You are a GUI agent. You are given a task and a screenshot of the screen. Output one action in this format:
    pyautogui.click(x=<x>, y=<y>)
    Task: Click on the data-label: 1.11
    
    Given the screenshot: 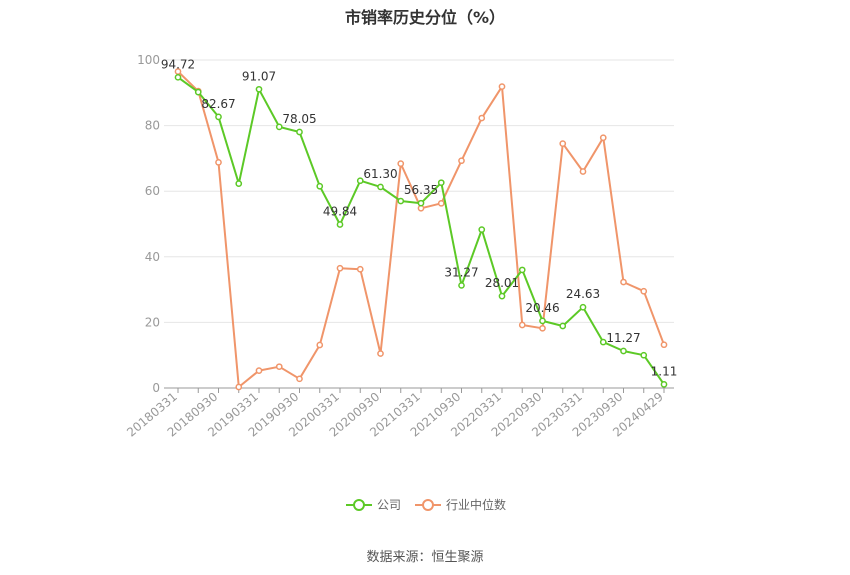 What is the action you would take?
    pyautogui.click(x=664, y=371)
    